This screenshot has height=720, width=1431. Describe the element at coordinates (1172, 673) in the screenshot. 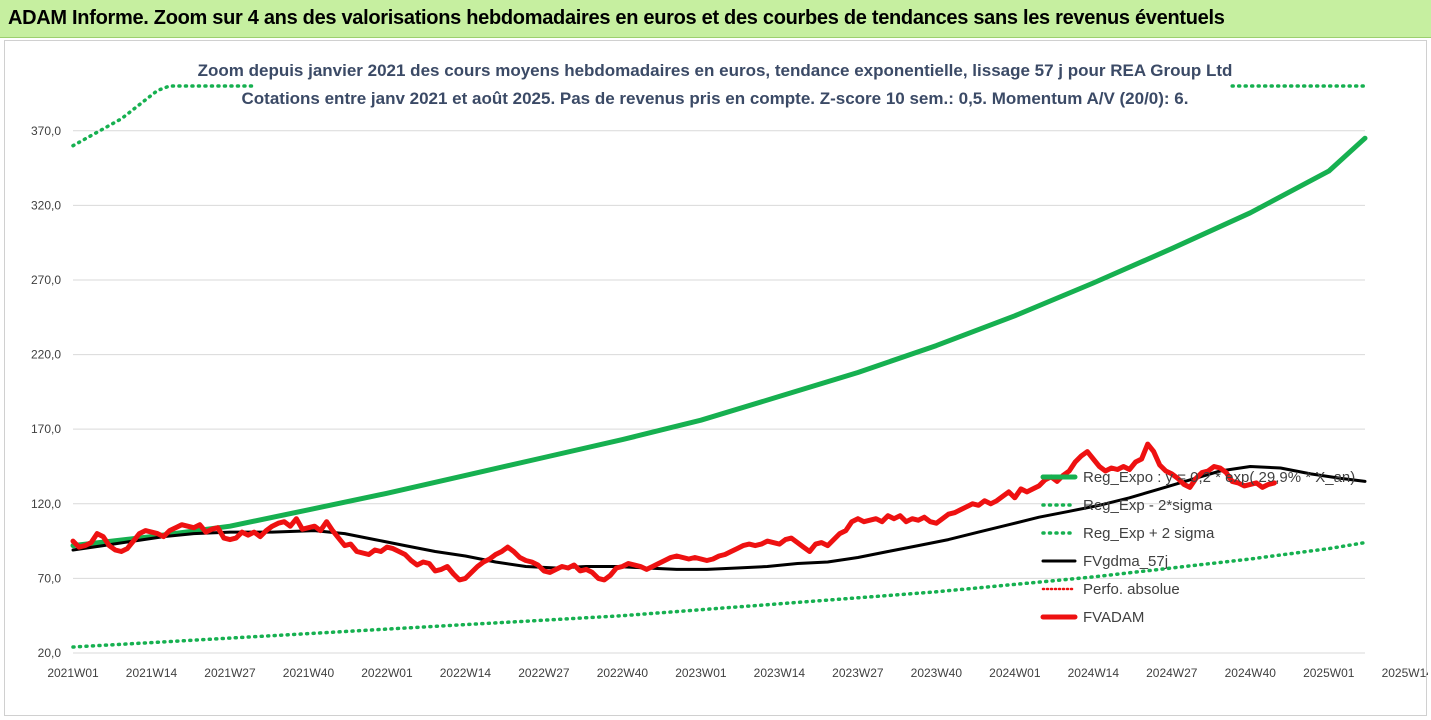

I see `x-tick-label: 2024W27` at that location.